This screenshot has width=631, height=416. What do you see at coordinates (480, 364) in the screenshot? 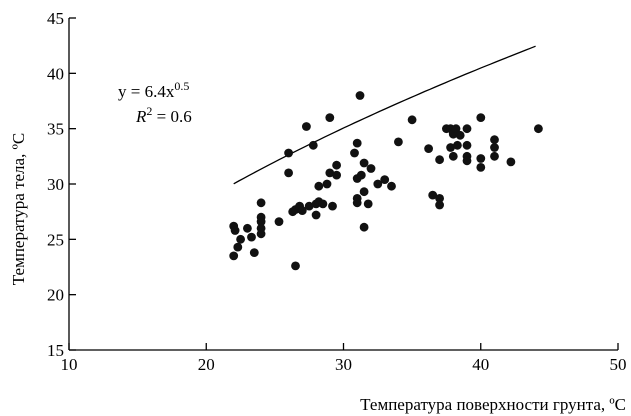
I see `x-tick-label: 40` at bounding box center [480, 364].